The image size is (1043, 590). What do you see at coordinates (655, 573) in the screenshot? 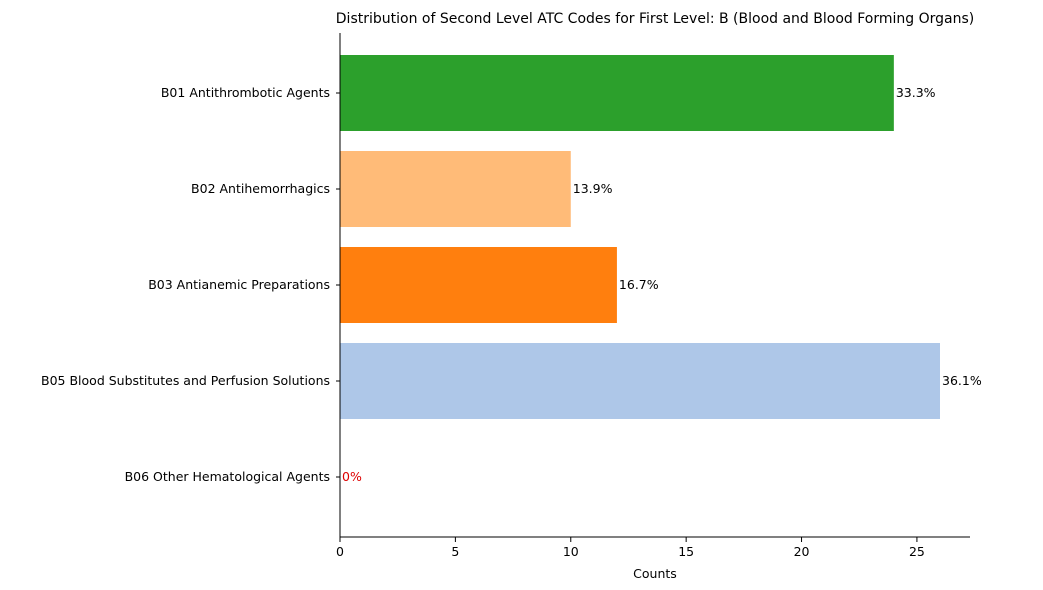
I see `x-axis-label: Counts` at bounding box center [655, 573].